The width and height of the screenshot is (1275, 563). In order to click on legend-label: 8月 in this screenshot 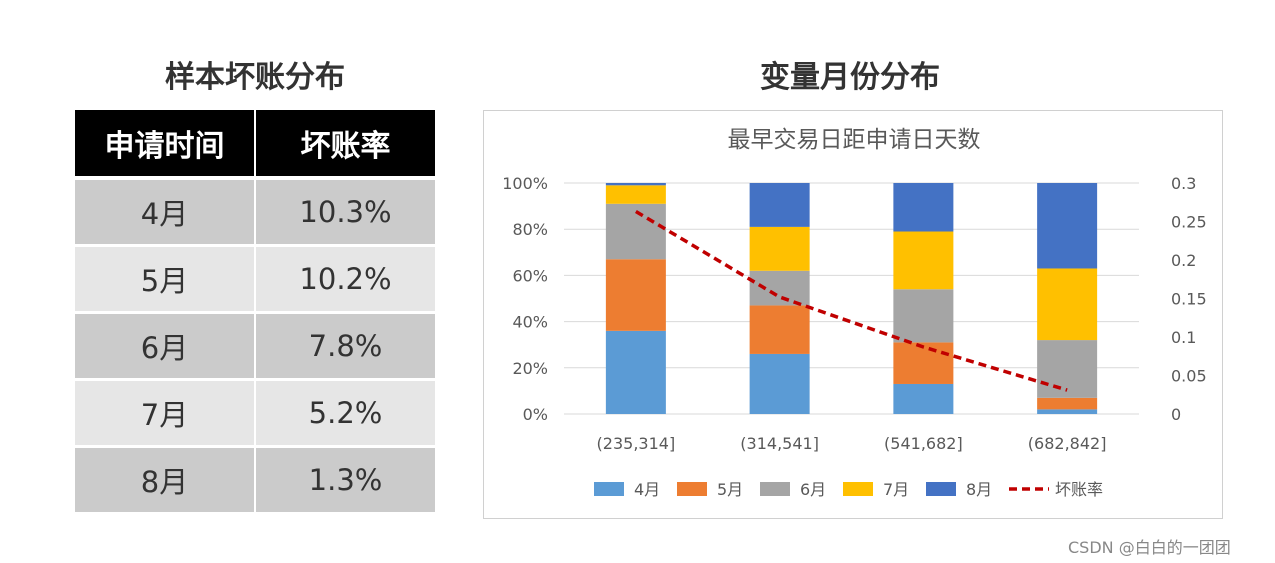, I will do `click(979, 489)`.